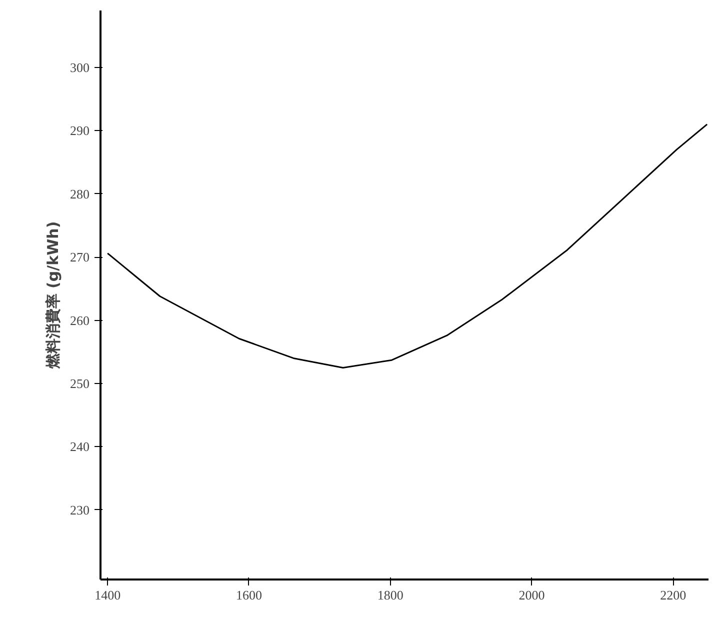  What do you see at coordinates (531, 595) in the screenshot?
I see `x-tick-label: 2000` at bounding box center [531, 595].